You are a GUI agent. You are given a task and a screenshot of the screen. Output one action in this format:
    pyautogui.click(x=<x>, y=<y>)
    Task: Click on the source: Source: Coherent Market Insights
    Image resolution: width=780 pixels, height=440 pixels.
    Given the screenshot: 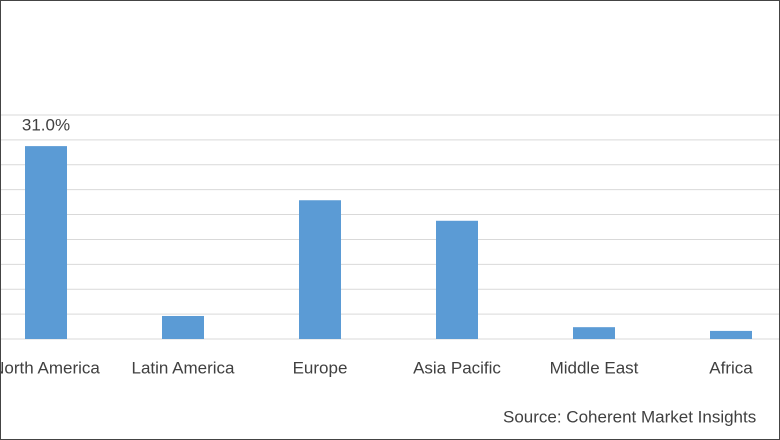 What is the action you would take?
    pyautogui.click(x=629, y=416)
    